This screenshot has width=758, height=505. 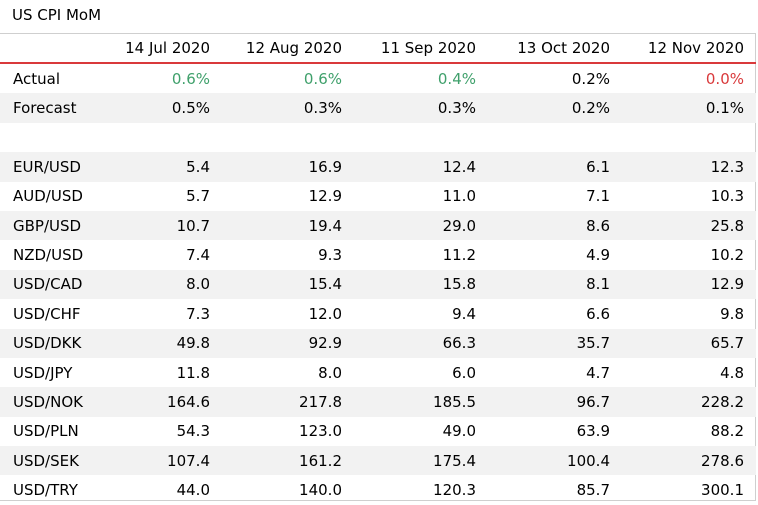 I want to click on row-label: Forecast, so click(x=47, y=108).